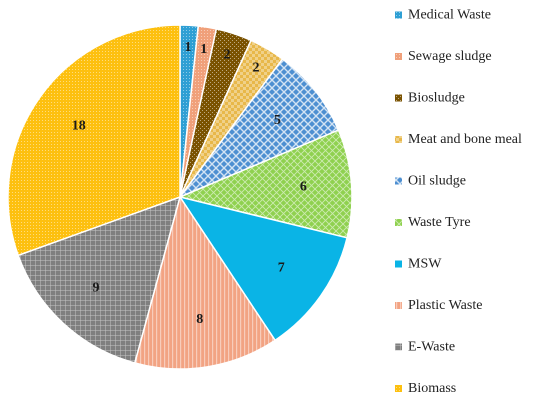  What do you see at coordinates (398, 56) in the screenshot?
I see `legend-swatch-sewage-sludge` at bounding box center [398, 56].